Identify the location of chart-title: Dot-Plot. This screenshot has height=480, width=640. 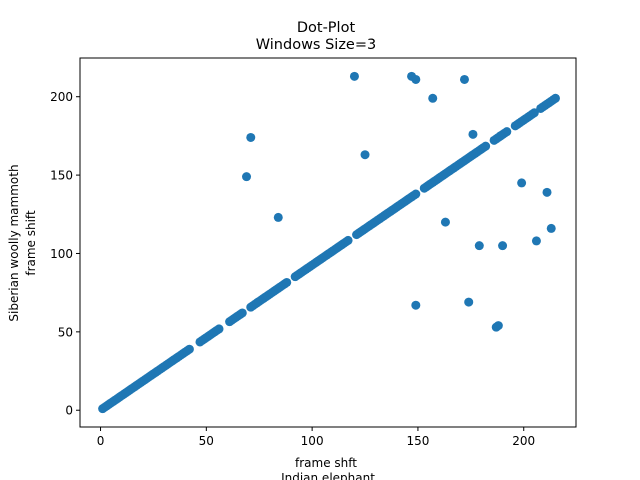
(326, 28).